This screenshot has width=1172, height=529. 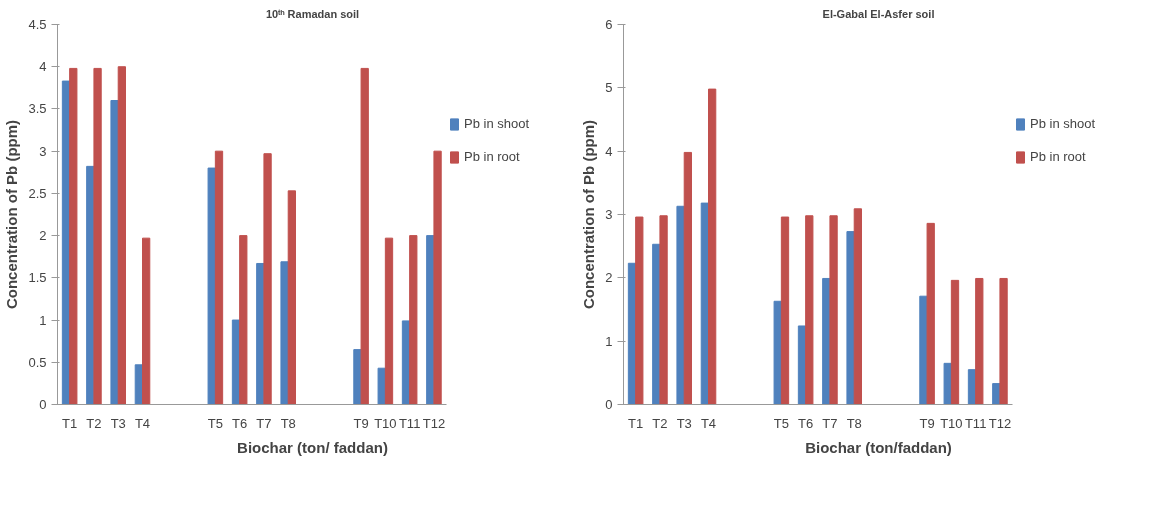 I want to click on y-tick-label: 4.5, so click(x=37, y=24).